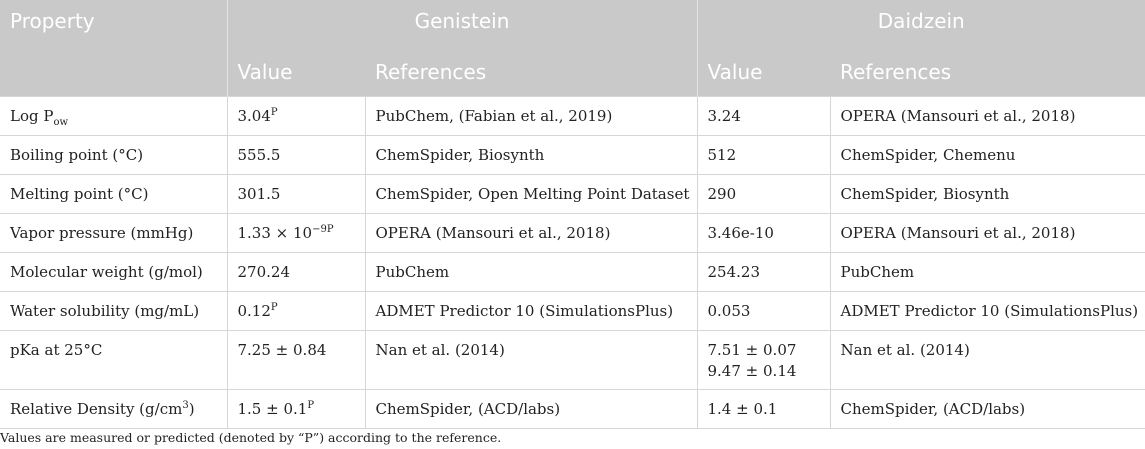 This screenshot has width=1145, height=449. What do you see at coordinates (295, 360) in the screenshot?
I see `genistein-value-cell: 7.25 ± 0.84` at bounding box center [295, 360].